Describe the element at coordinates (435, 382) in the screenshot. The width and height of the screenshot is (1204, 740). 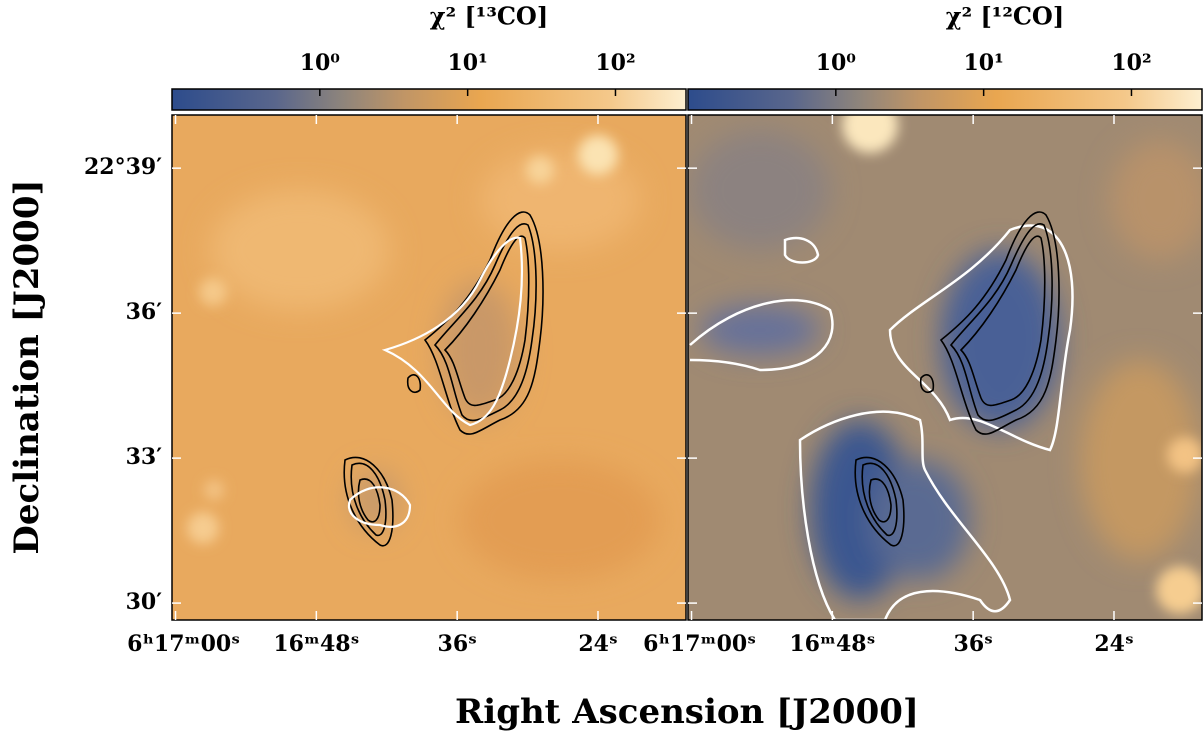
I see `contours-white` at that location.